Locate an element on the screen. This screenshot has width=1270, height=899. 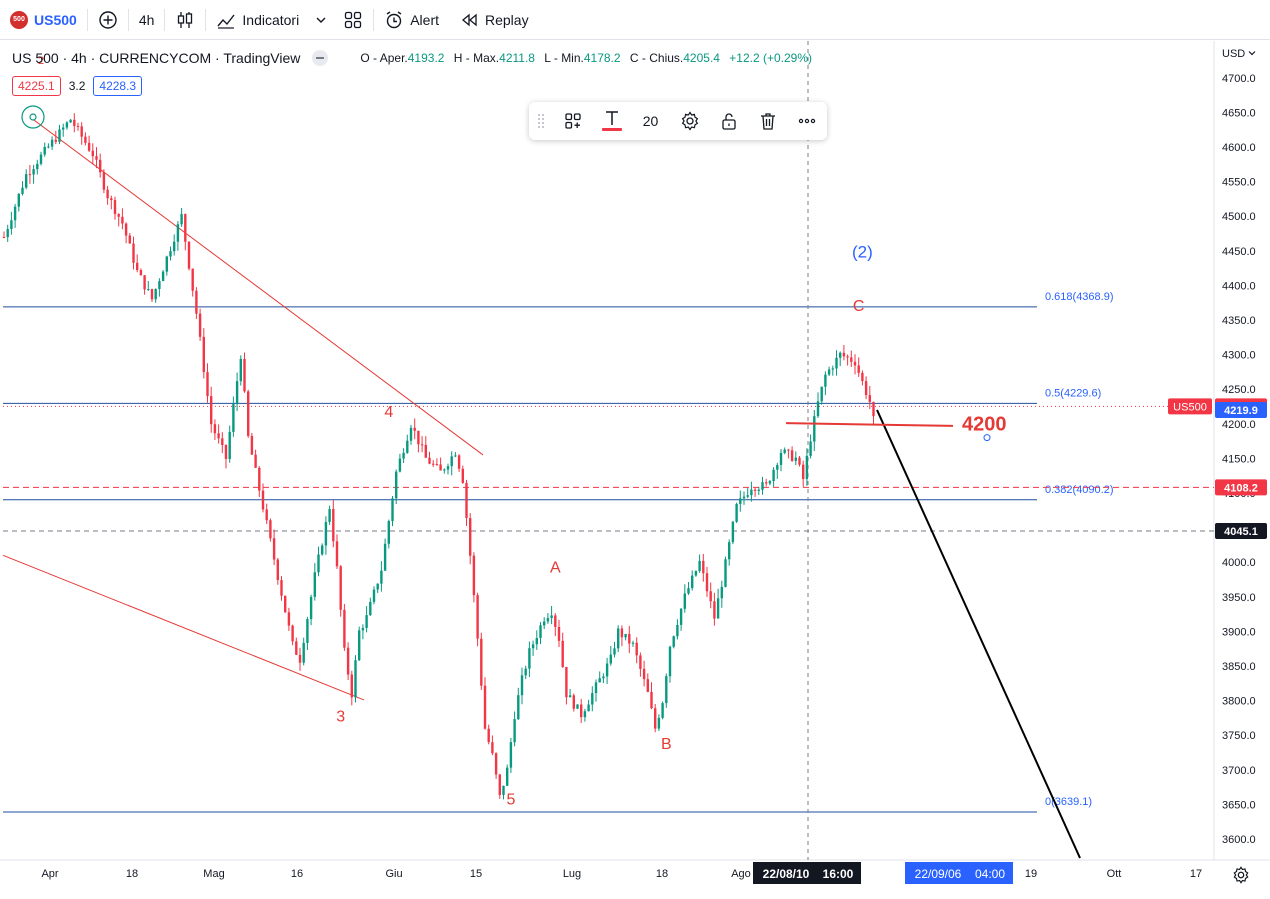
more-button is located at coordinates (806, 121).